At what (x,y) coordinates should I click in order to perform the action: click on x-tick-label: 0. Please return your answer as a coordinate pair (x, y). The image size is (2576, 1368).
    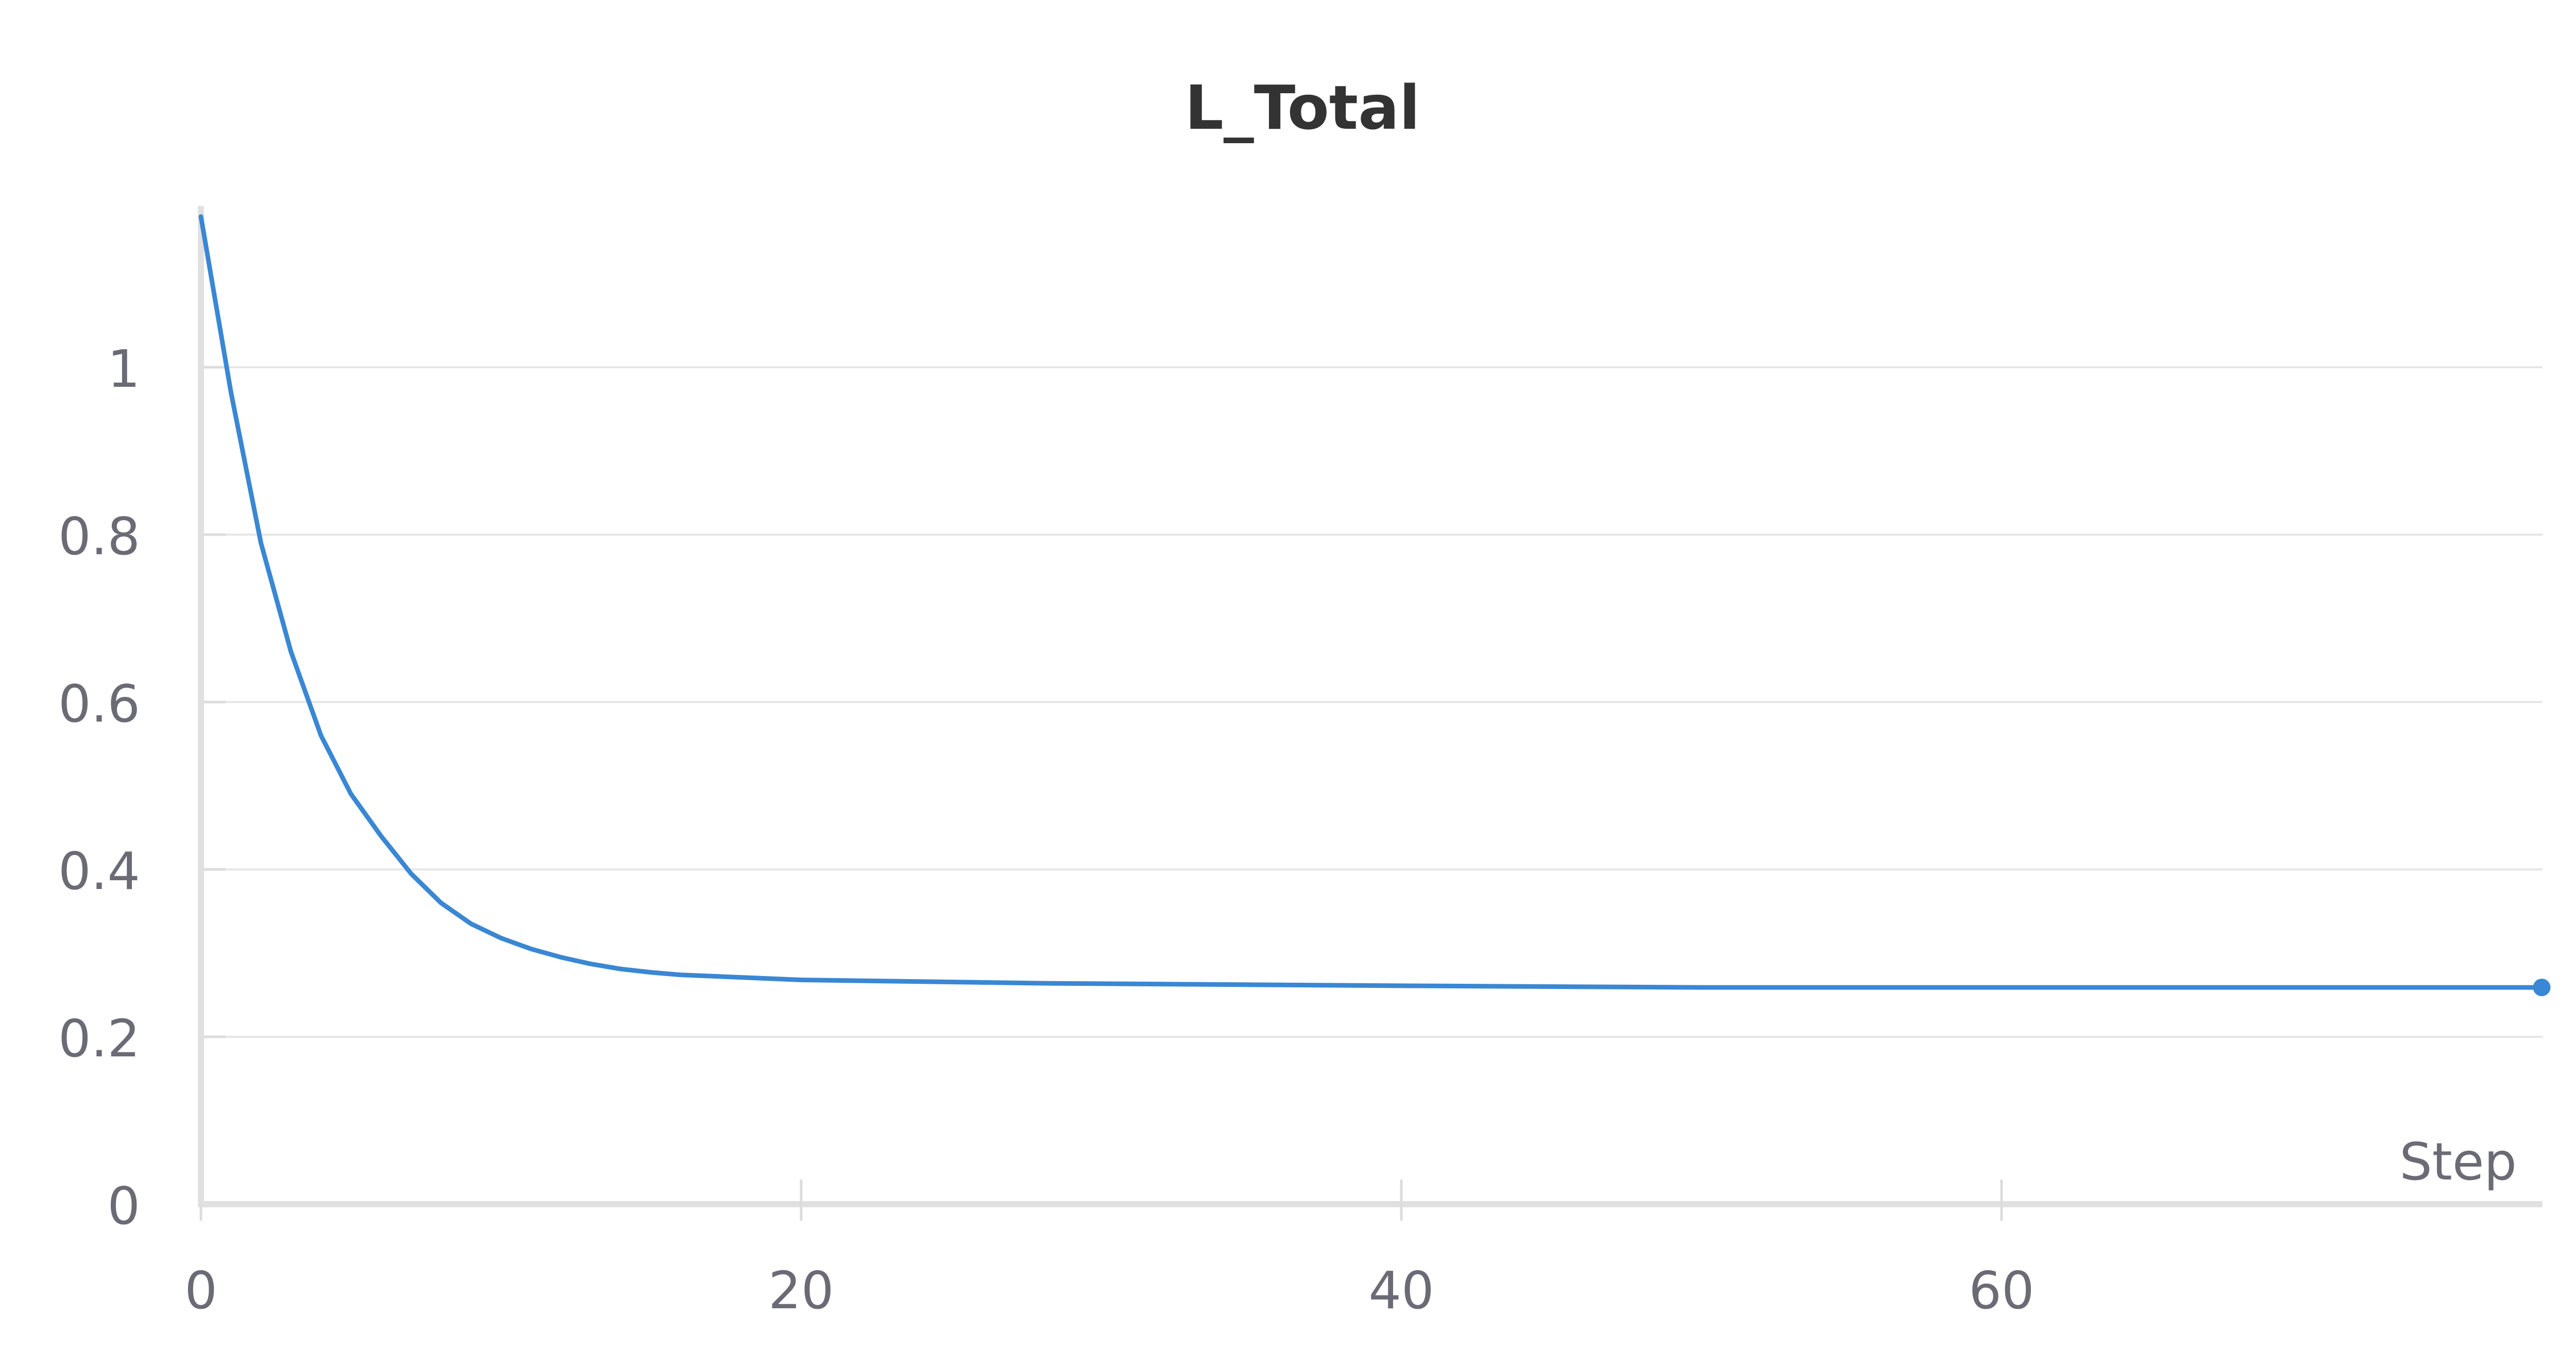
    Looking at the image, I should click on (200, 1290).